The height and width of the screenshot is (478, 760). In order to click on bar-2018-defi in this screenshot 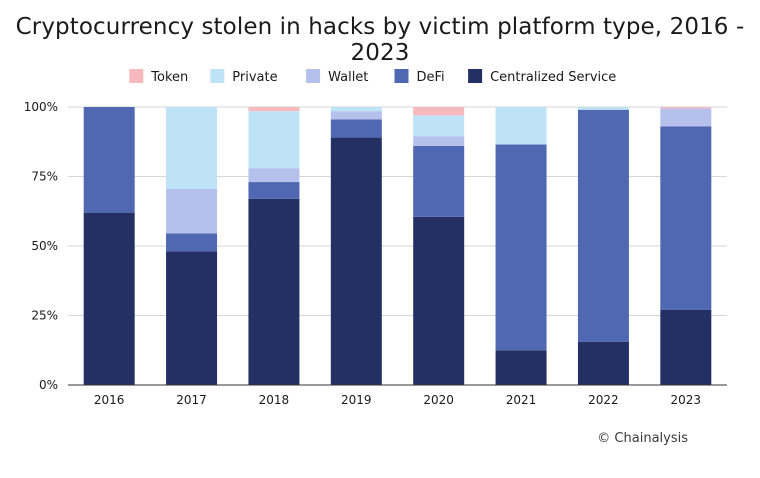, I will do `click(274, 190)`.